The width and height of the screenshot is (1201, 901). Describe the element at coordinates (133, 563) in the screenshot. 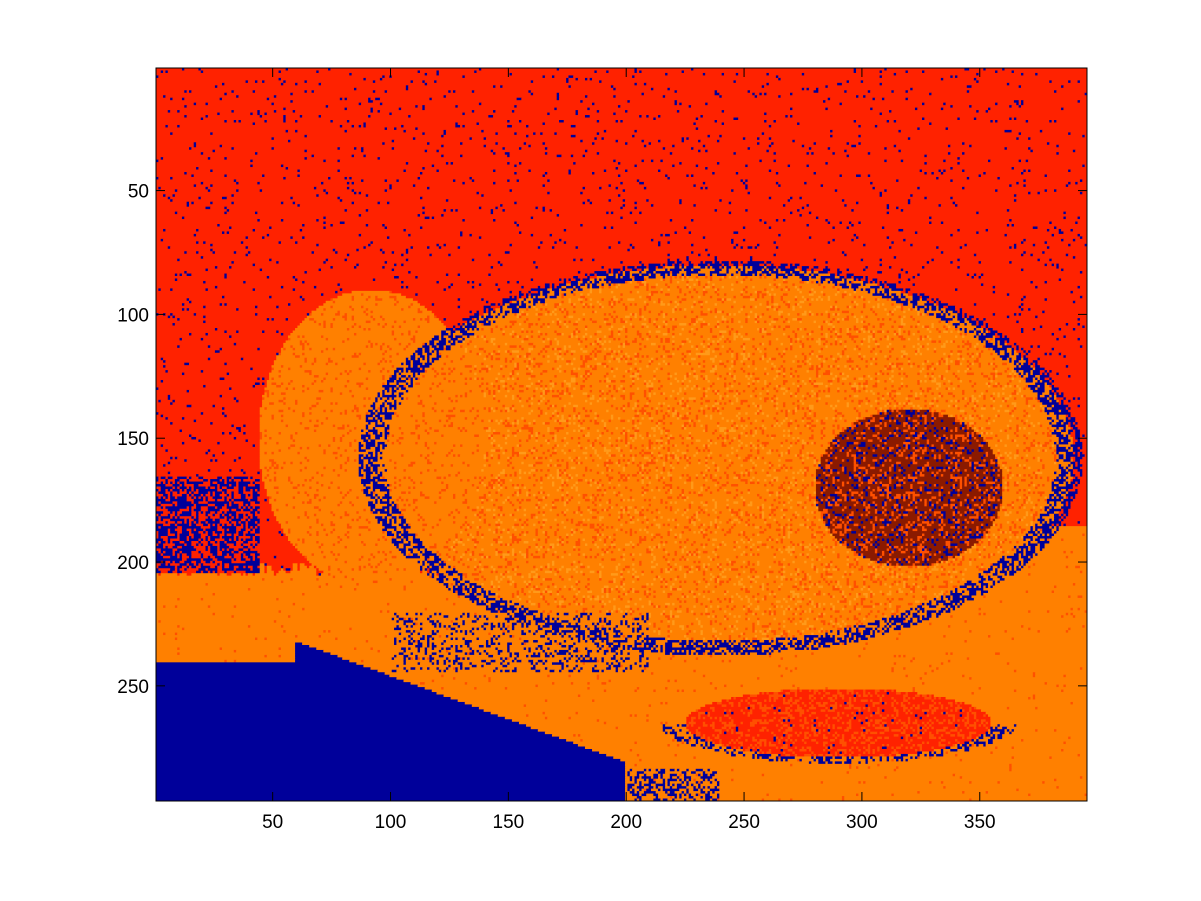

I see `y-tick-label: 200` at that location.